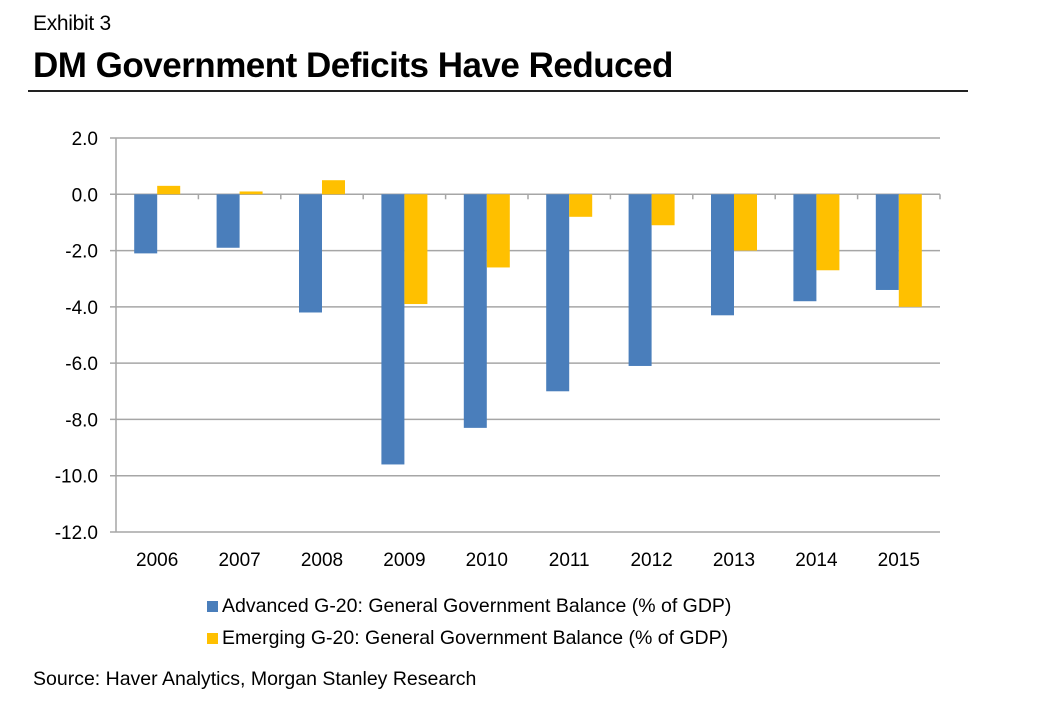 Image resolution: width=1048 pixels, height=712 pixels. I want to click on x-tick-label: 2008, so click(322, 560).